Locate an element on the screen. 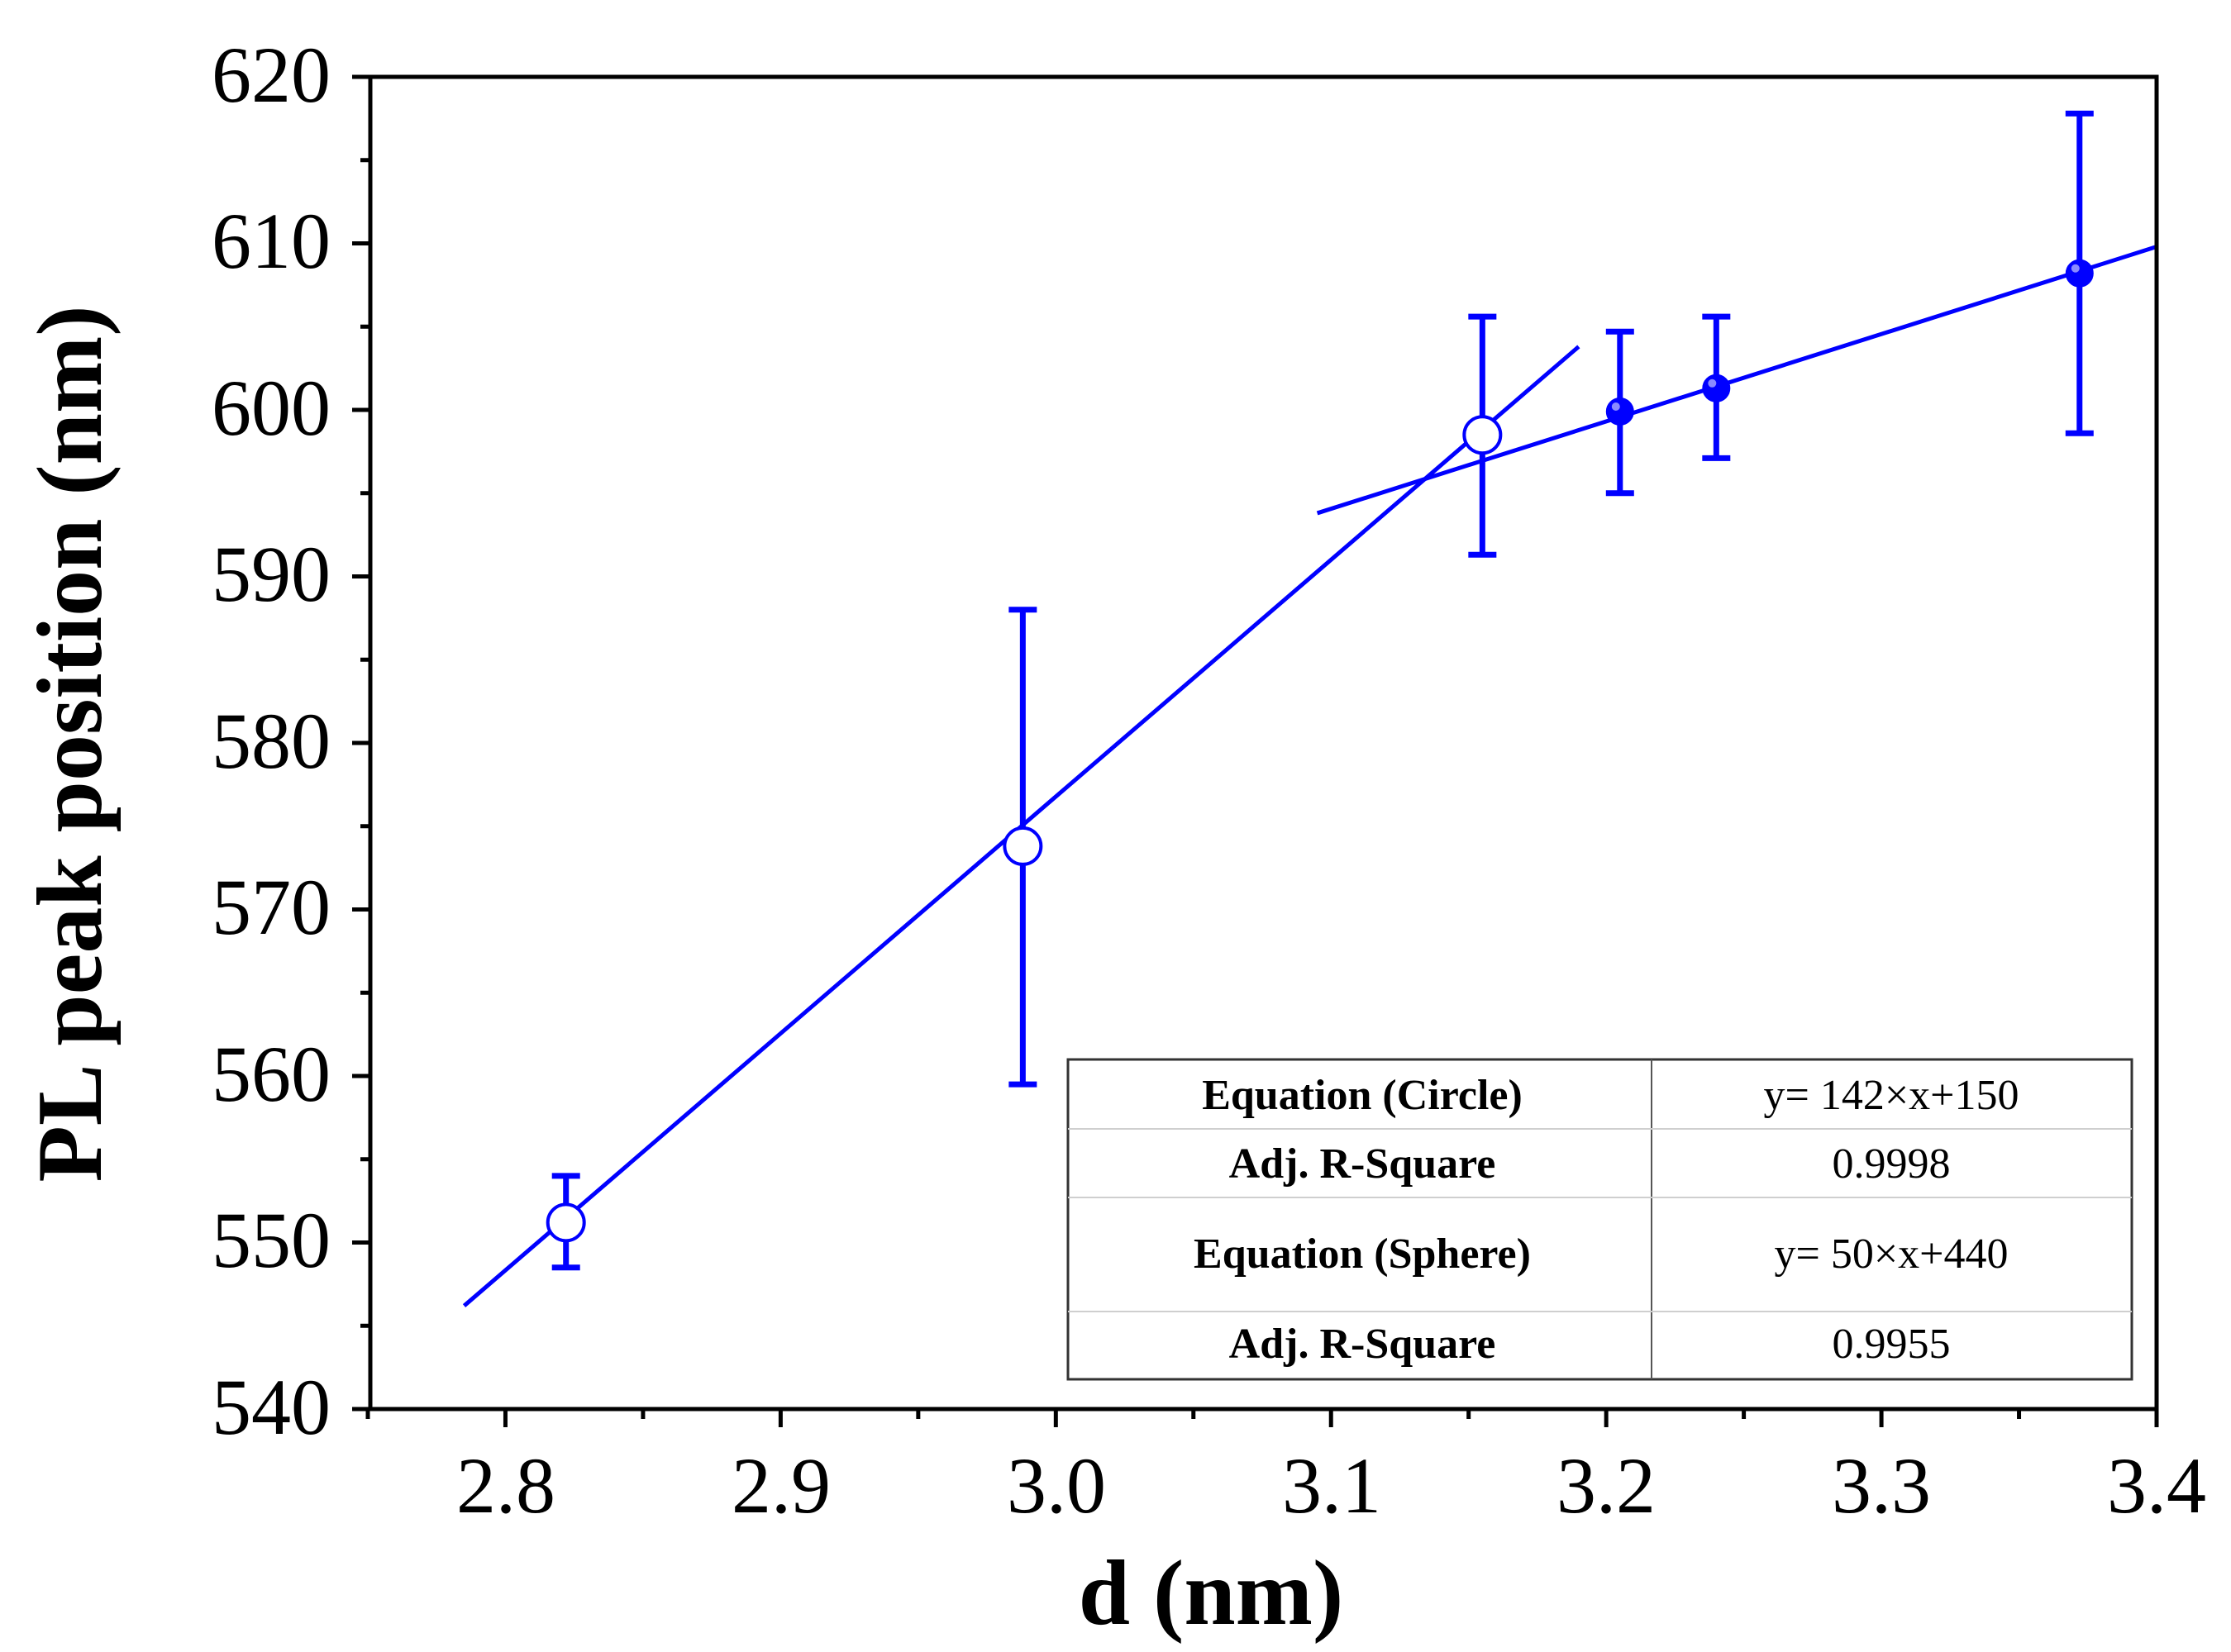  x-tick-label: 3.2 is located at coordinates (1606, 1485).